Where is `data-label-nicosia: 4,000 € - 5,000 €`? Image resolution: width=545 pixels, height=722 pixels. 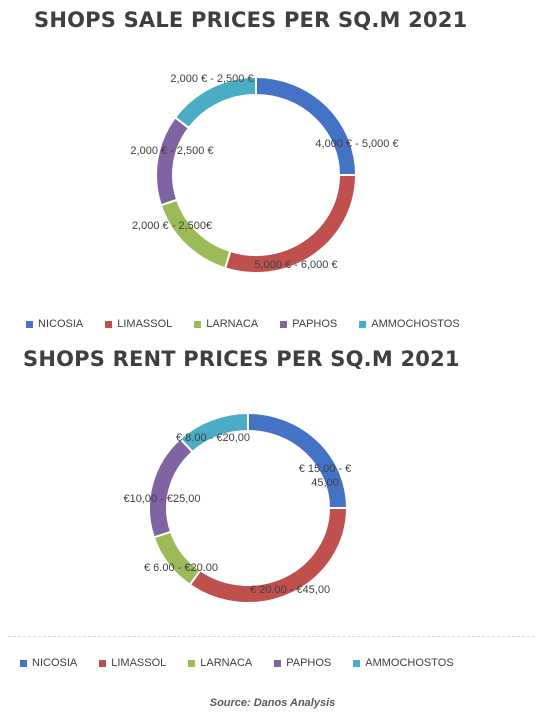
data-label-nicosia: 4,000 € - 5,000 € is located at coordinates (356, 144).